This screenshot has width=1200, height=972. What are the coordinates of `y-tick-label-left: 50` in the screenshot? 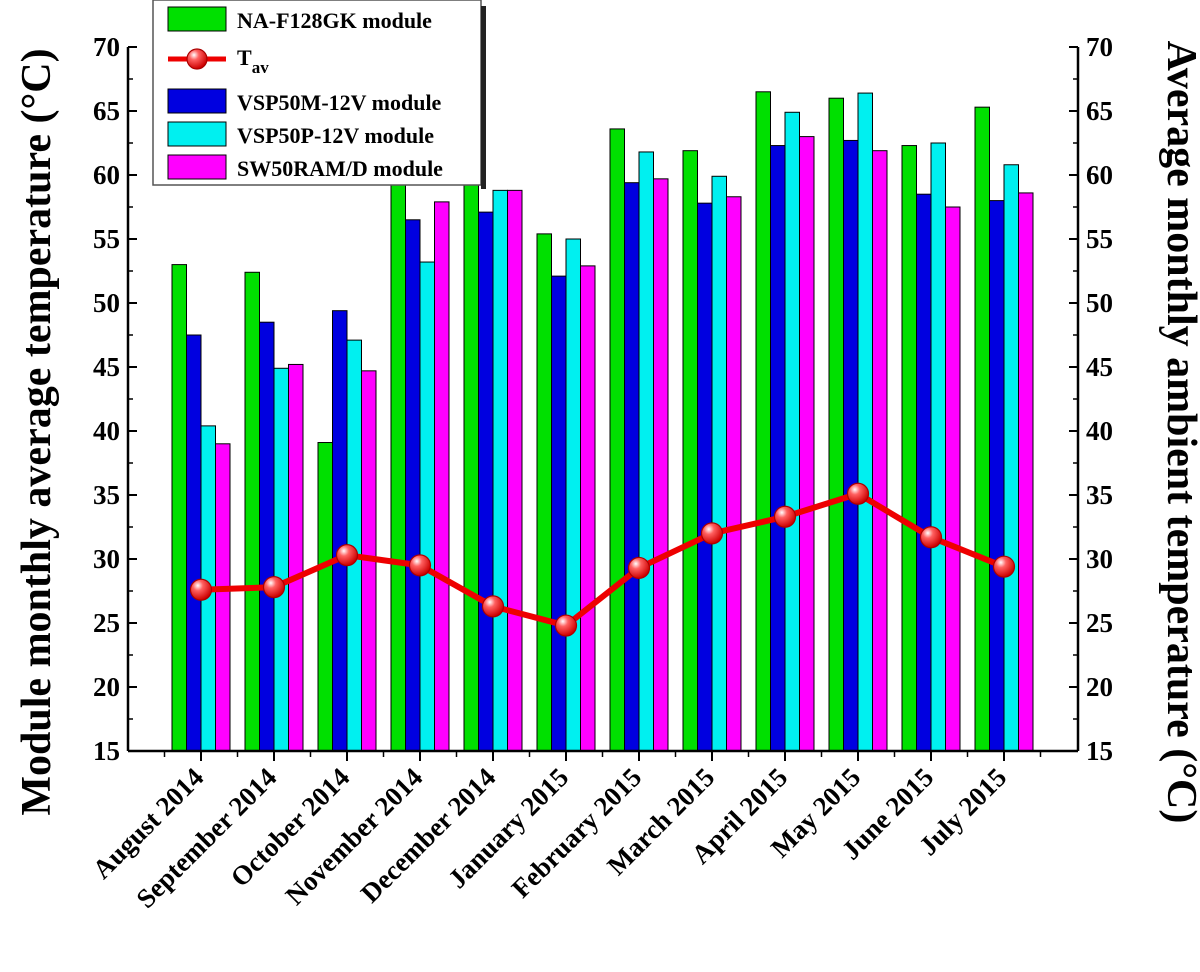 It's located at (106, 303).